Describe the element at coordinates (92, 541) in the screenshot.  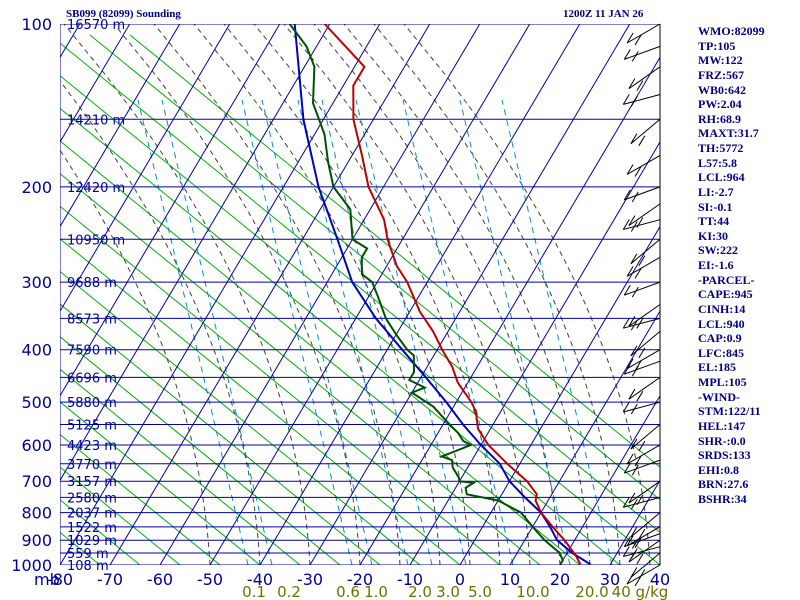
I see `height-label: 1029 m` at that location.